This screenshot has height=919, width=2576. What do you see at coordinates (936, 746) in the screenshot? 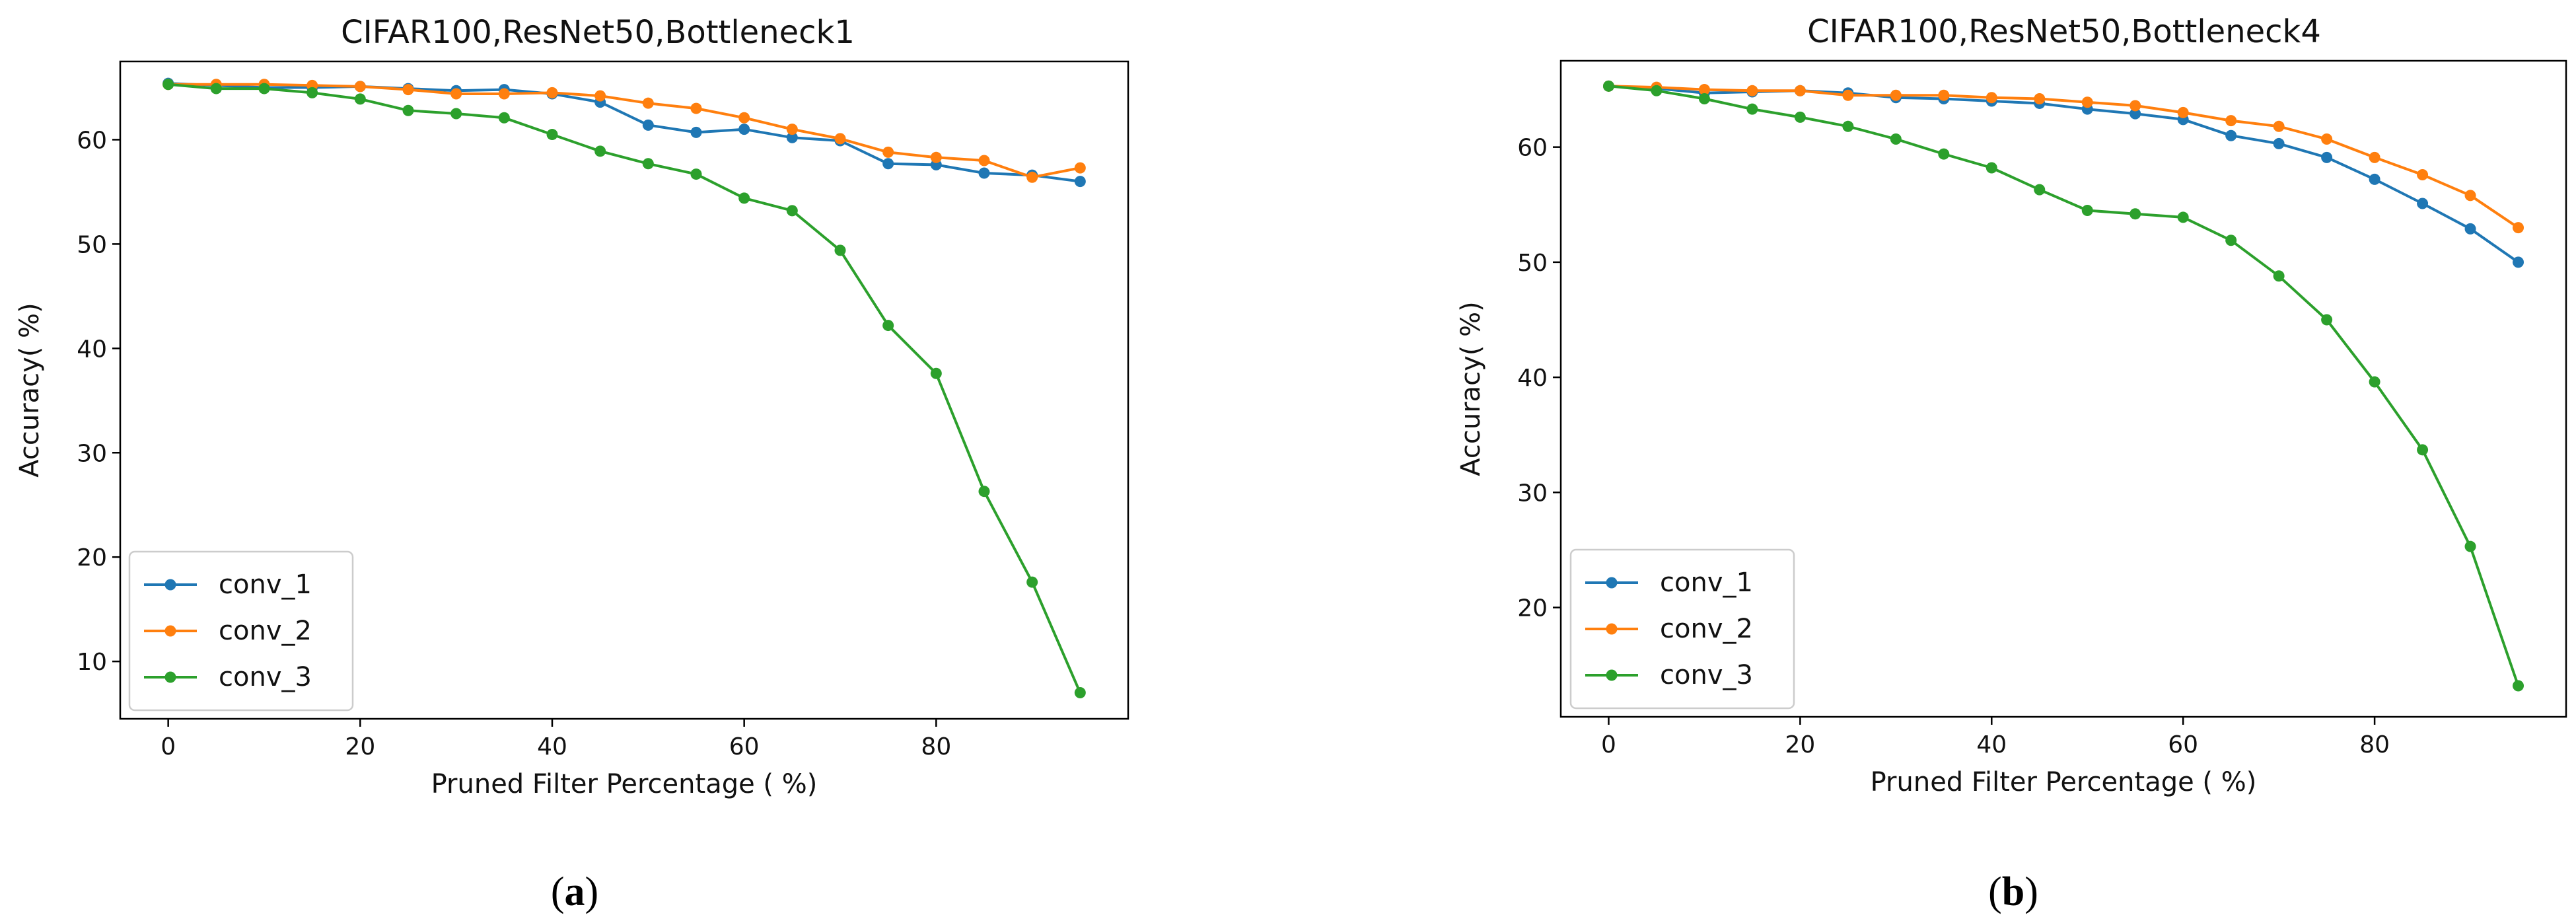
I see `x-tick-label: 80` at bounding box center [936, 746].